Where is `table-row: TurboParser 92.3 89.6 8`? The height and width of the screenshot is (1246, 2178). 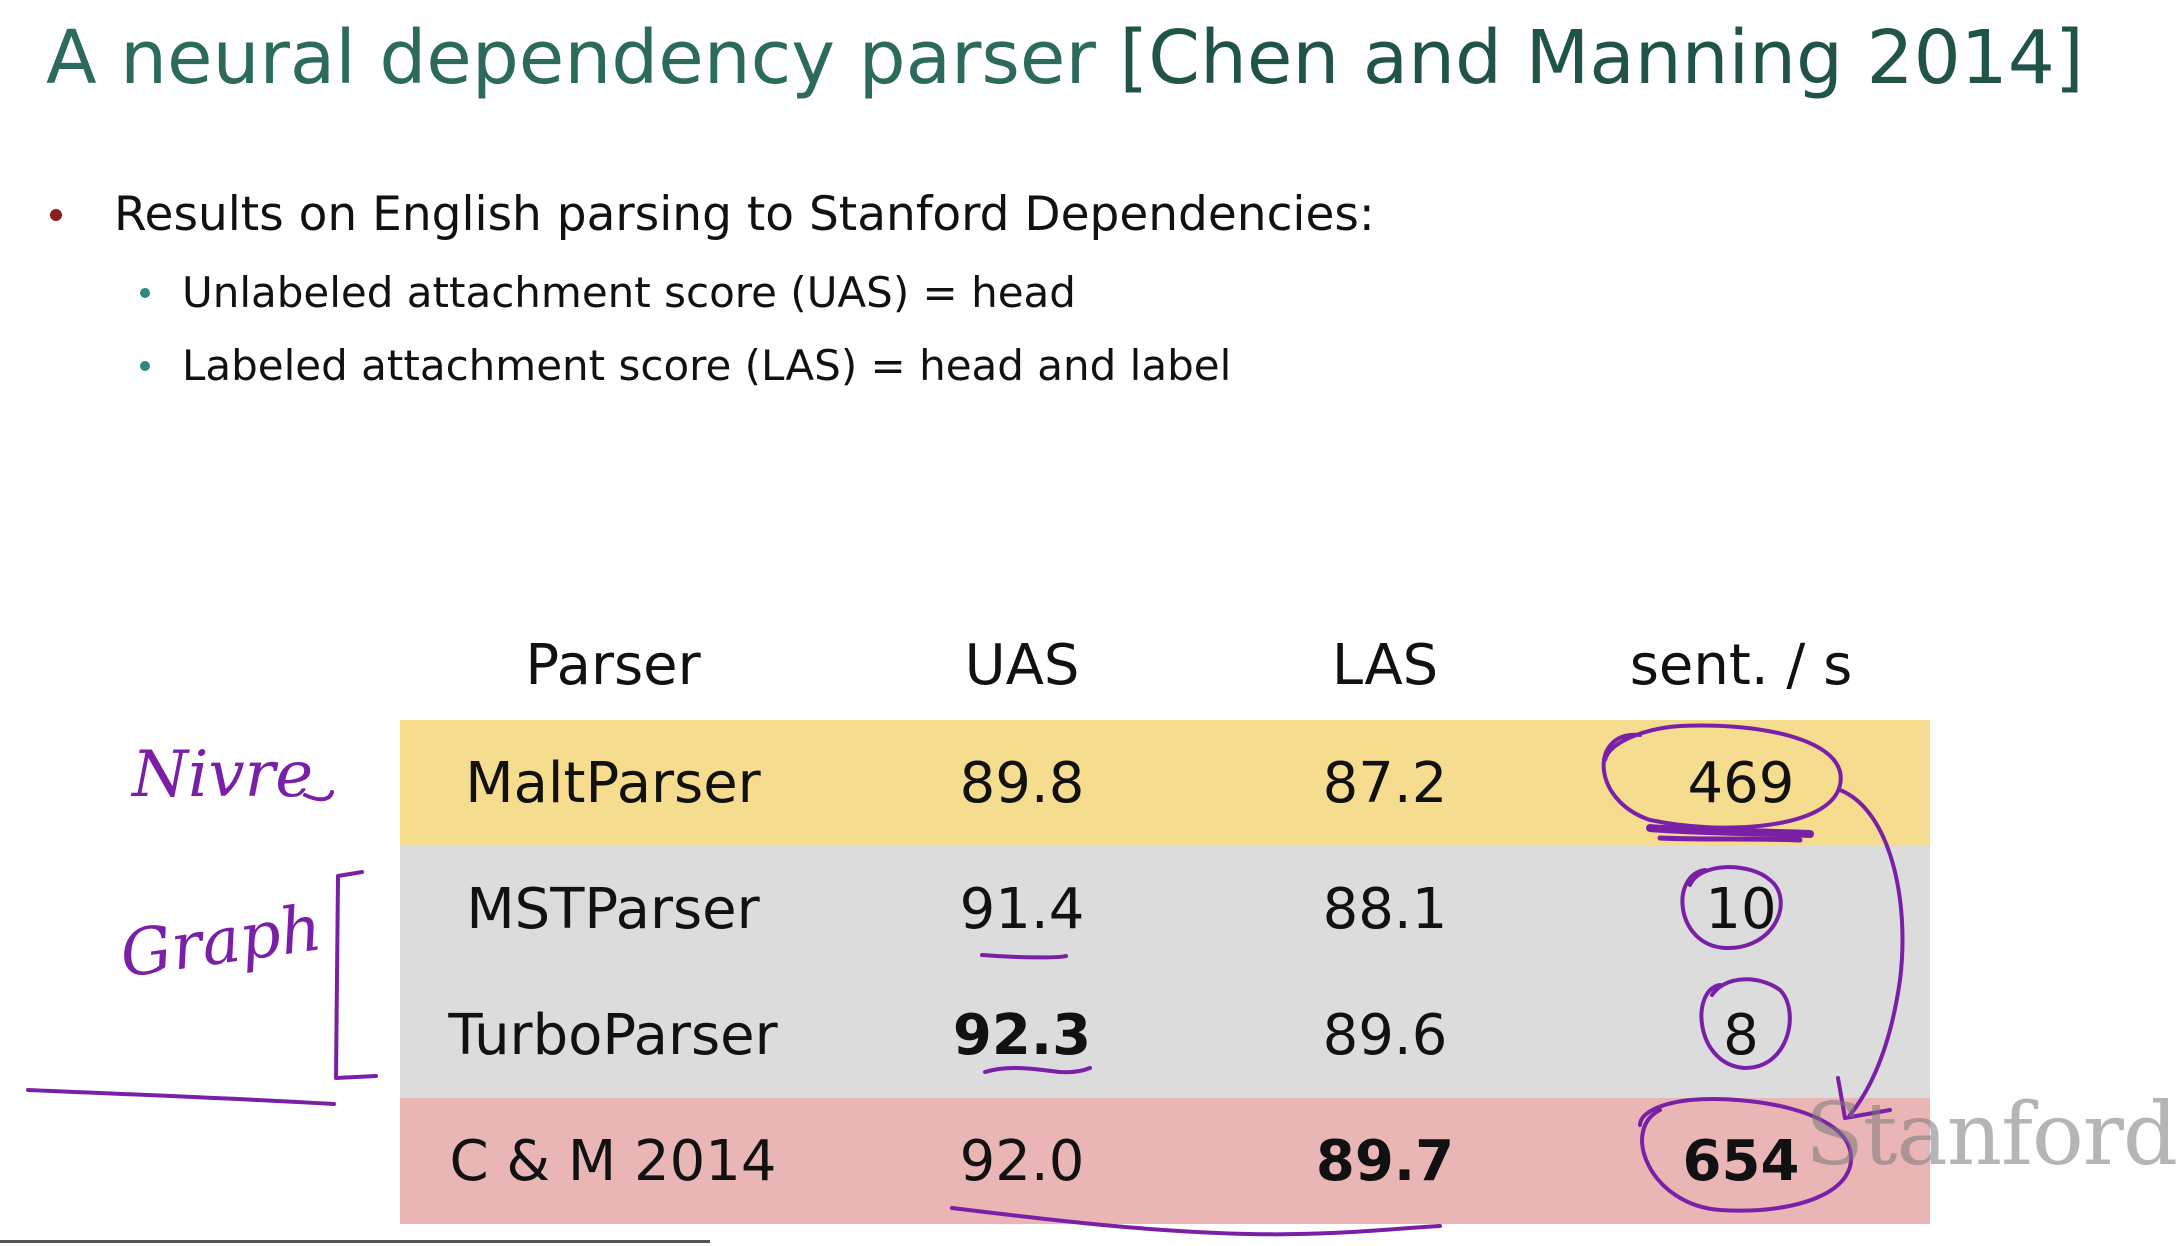 table-row: TurboParser 92.3 89.6 8 is located at coordinates (1165, 1035).